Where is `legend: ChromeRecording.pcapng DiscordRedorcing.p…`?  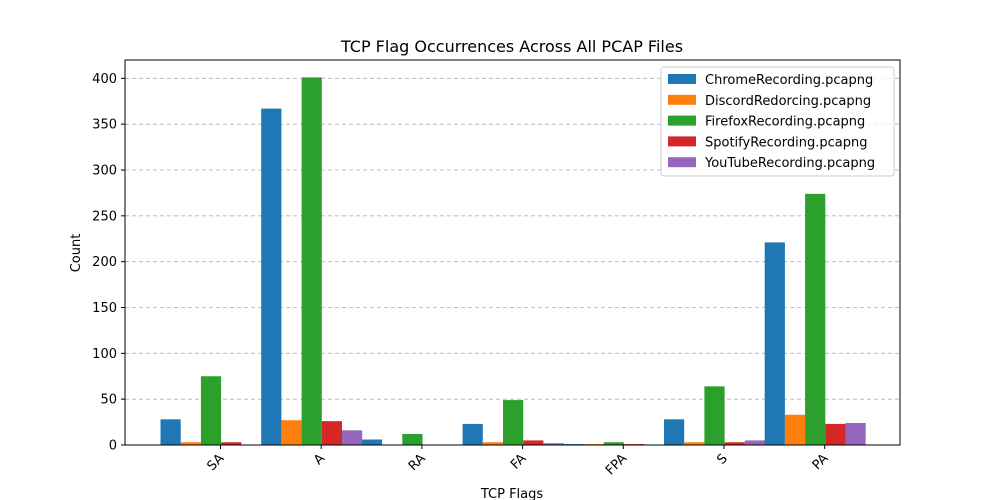
legend: ChromeRecording.pcapng DiscordRedorcing.p… is located at coordinates (777, 121).